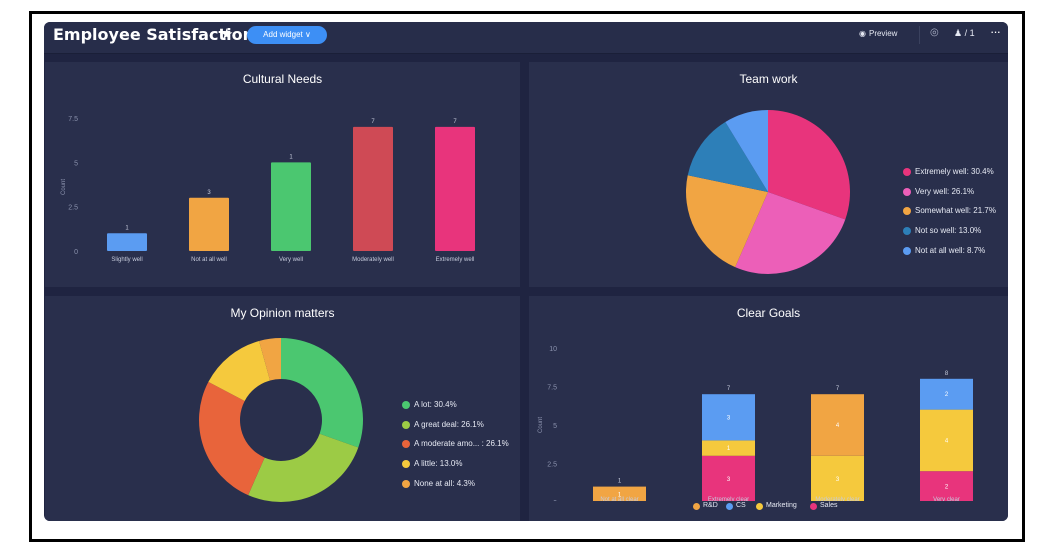 The image size is (1043, 558). What do you see at coordinates (954, 171) in the screenshot?
I see `legend-label: Extremely well: 30.4%` at bounding box center [954, 171].